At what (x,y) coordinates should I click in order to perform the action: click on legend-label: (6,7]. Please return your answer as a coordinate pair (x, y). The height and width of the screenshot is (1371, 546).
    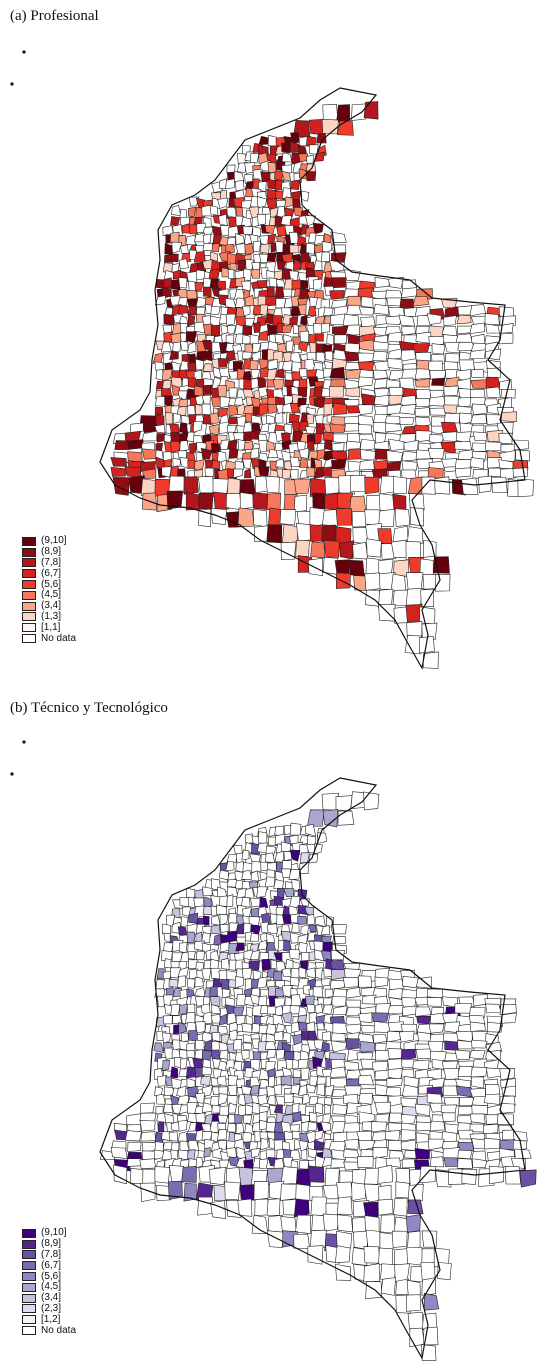
    Looking at the image, I should click on (51, 1265).